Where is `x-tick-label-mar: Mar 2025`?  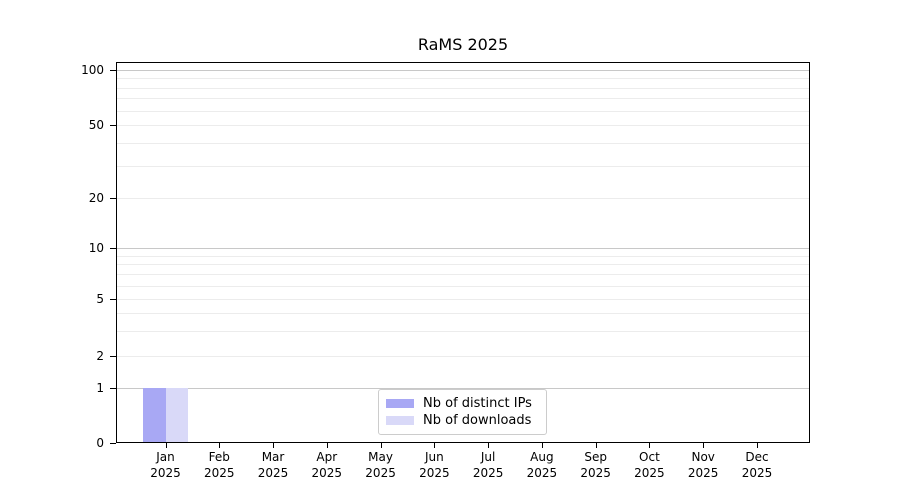
x-tick-label-mar: Mar 2025 is located at coordinates (273, 465).